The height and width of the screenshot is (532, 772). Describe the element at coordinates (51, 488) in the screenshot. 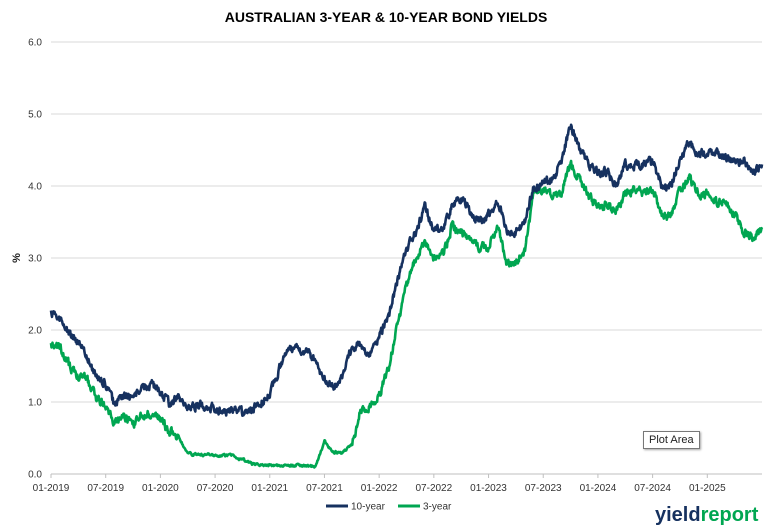

I see `x-tick-label: 01-2019` at that location.